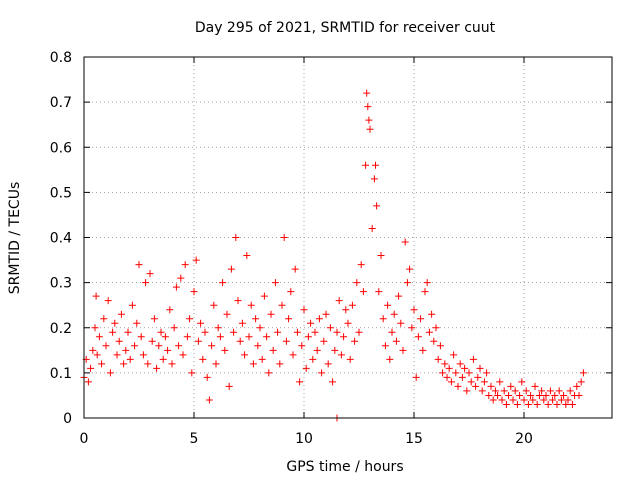 The image size is (640, 480). I want to click on y-tick-label: 0.3, so click(61, 284).